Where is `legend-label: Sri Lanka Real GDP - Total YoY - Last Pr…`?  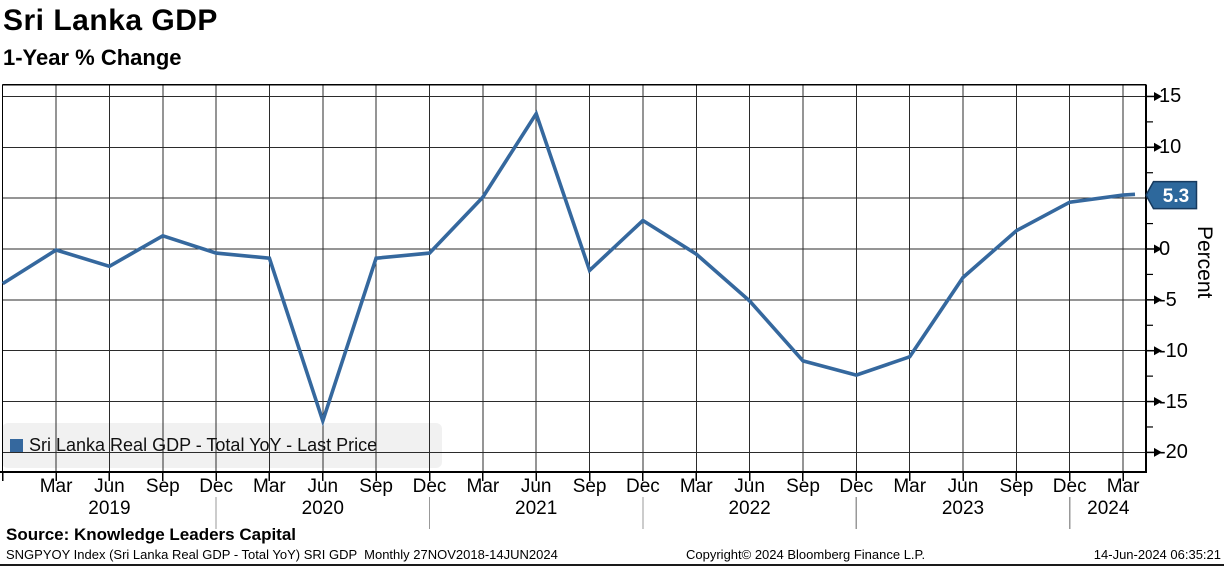
legend-label: Sri Lanka Real GDP - Total YoY - Last Pr… is located at coordinates (203, 445).